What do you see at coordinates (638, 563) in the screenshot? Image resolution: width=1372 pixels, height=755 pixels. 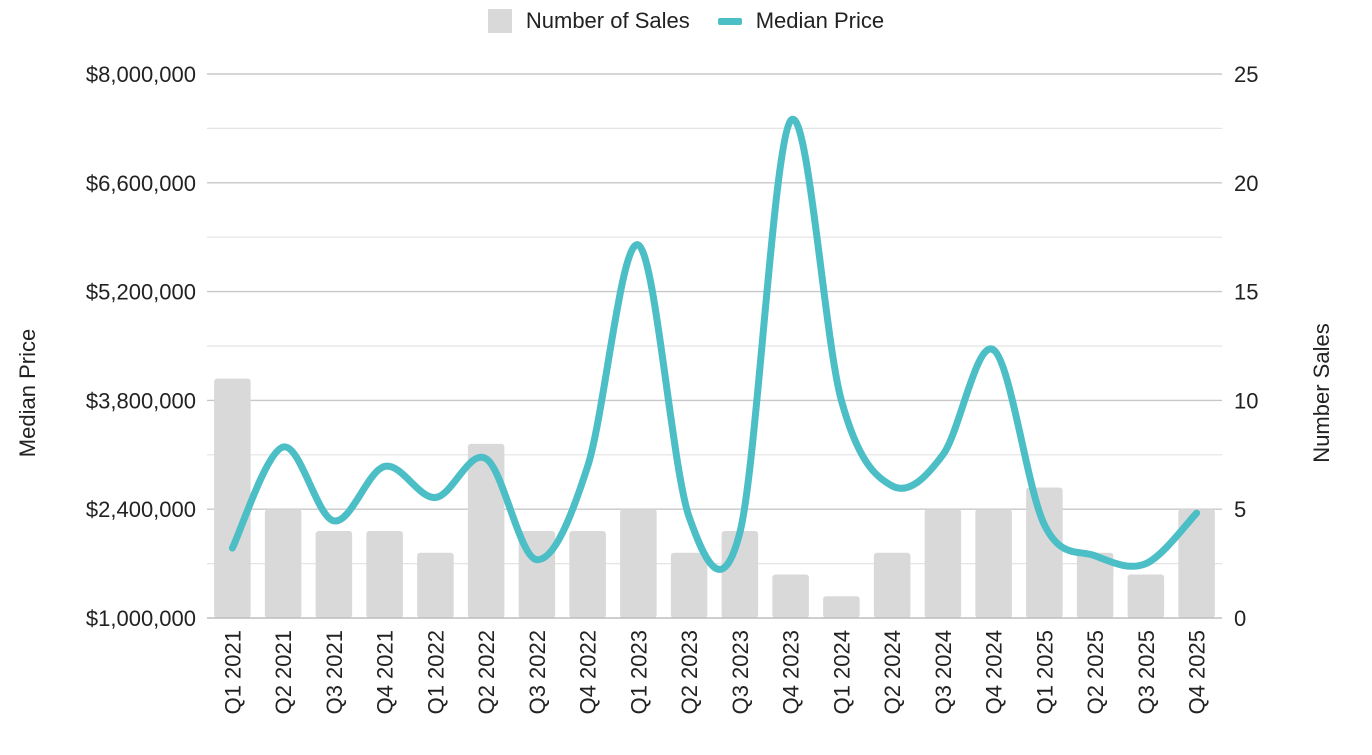 I see `bar-q1-2023` at bounding box center [638, 563].